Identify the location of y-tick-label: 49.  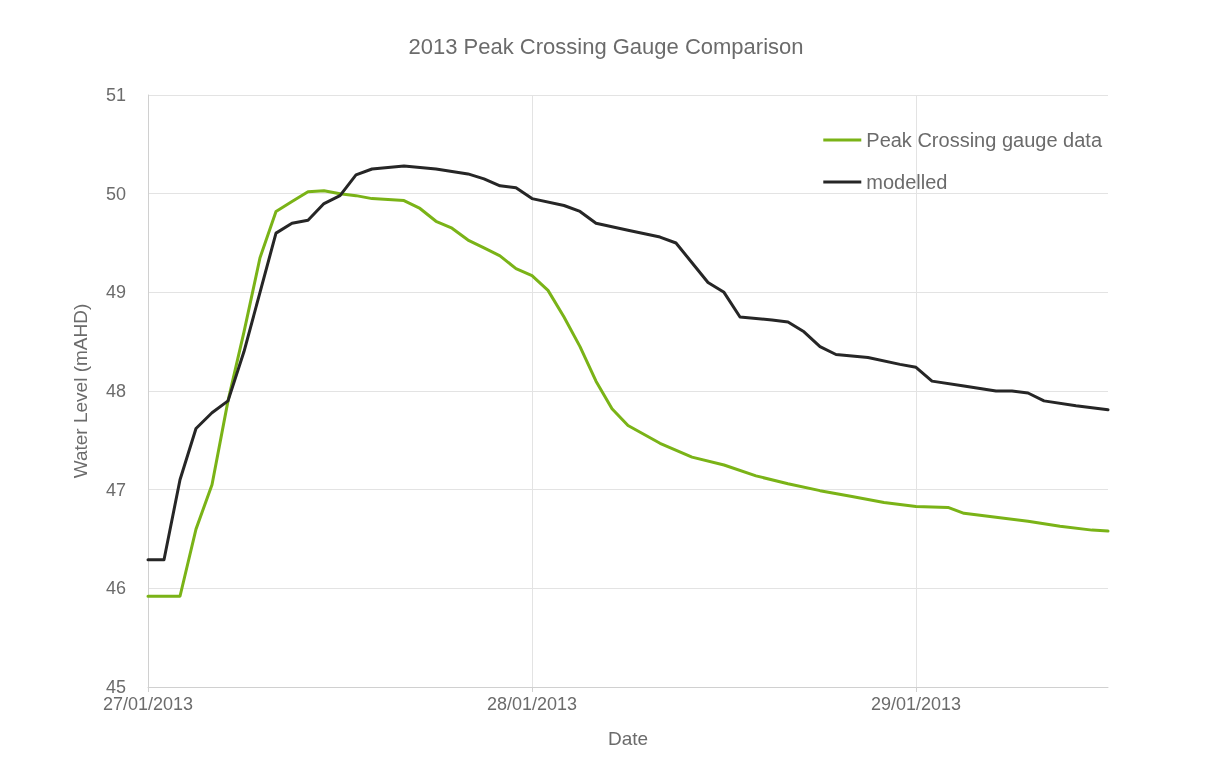
(115, 292).